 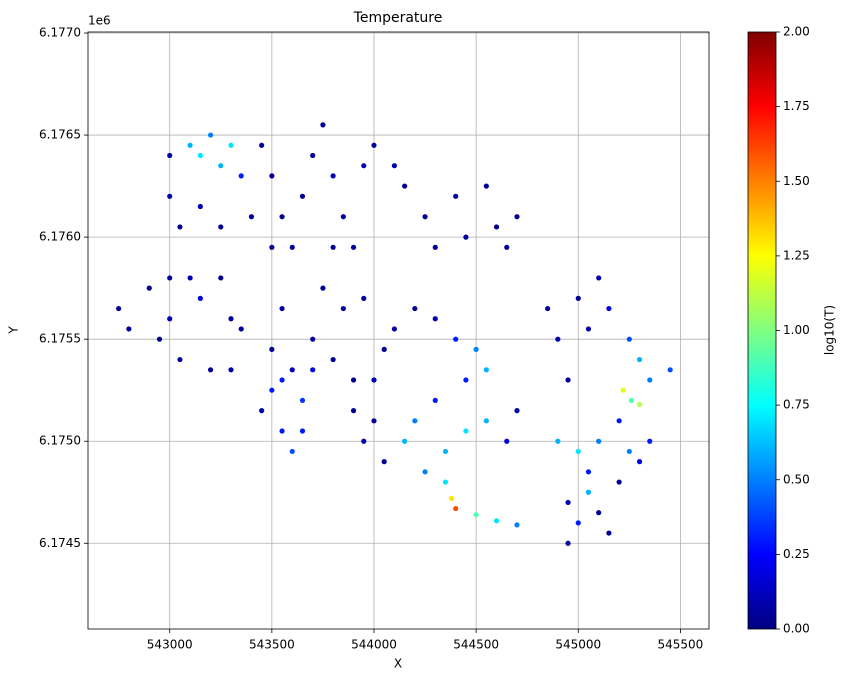 What do you see at coordinates (14, 330) in the screenshot?
I see `y-axis-label: Y` at bounding box center [14, 330].